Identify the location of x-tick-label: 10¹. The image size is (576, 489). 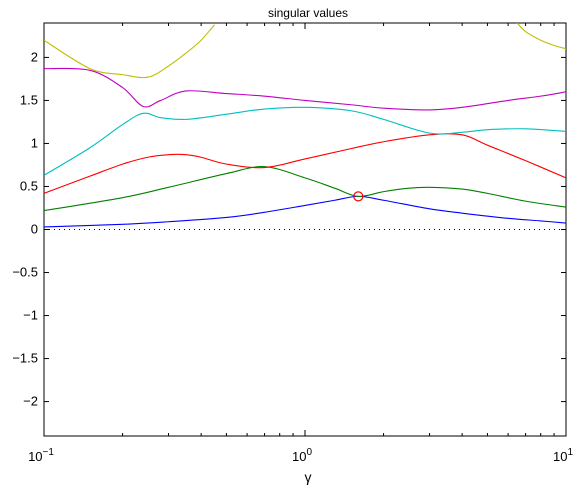
(563, 455).